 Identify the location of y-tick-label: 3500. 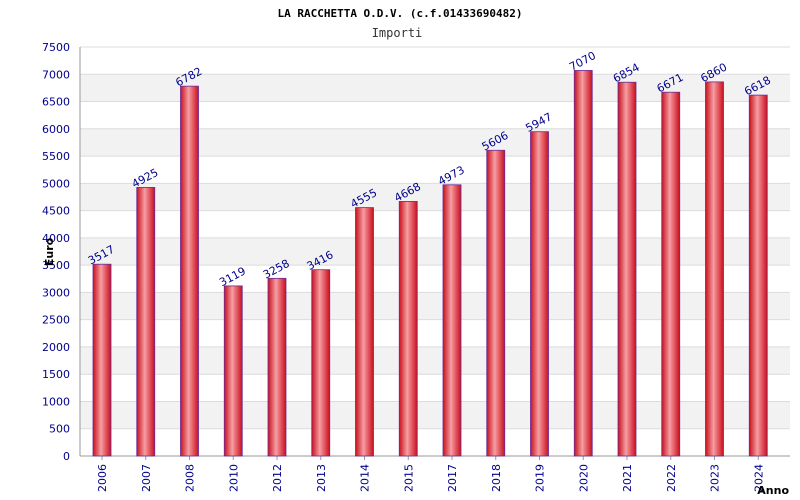
(56, 265).